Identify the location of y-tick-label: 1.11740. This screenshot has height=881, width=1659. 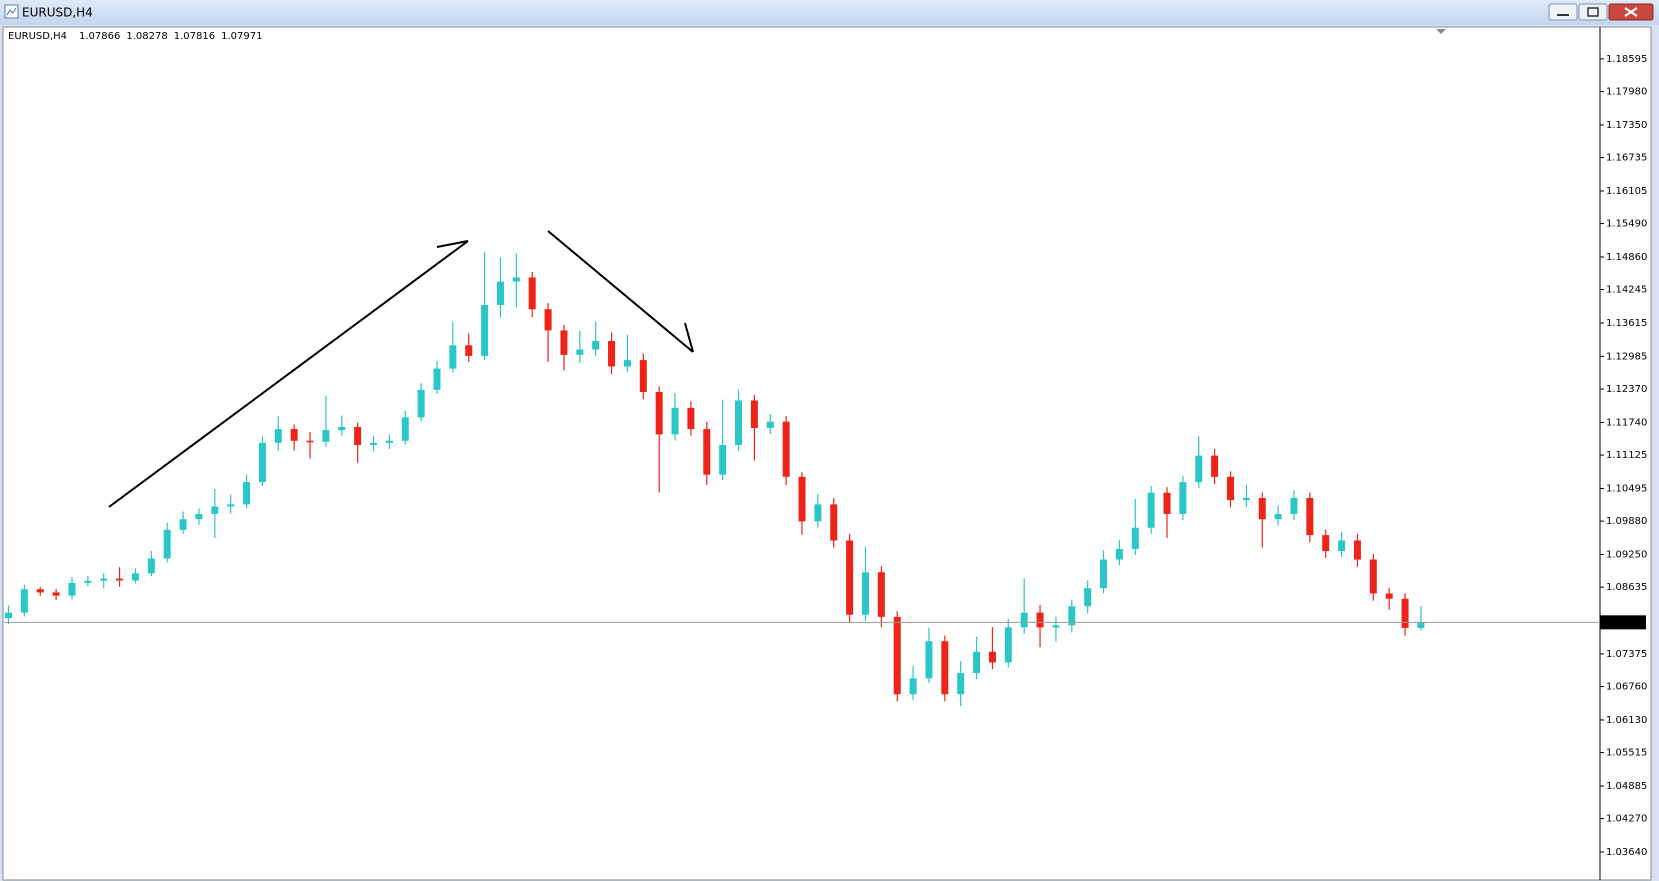
(1626, 422).